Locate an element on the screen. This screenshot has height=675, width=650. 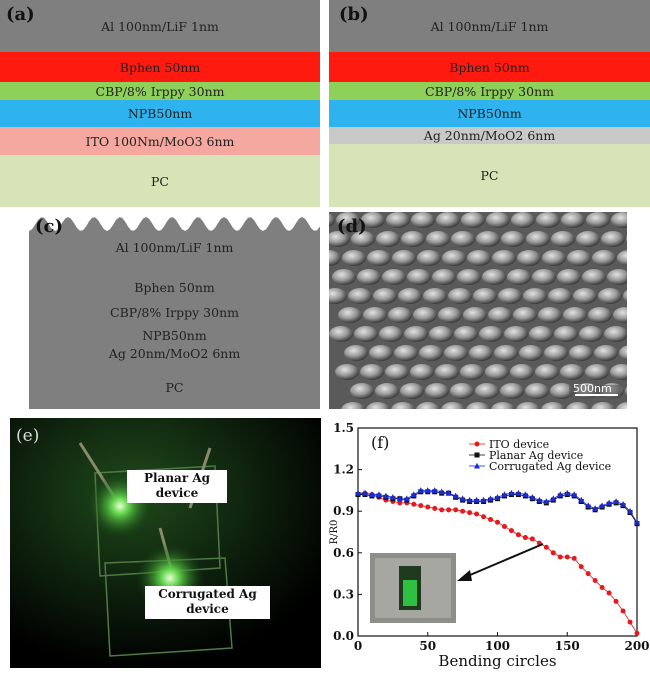
legend-label-ito-device: ITO device is located at coordinates (519, 444).